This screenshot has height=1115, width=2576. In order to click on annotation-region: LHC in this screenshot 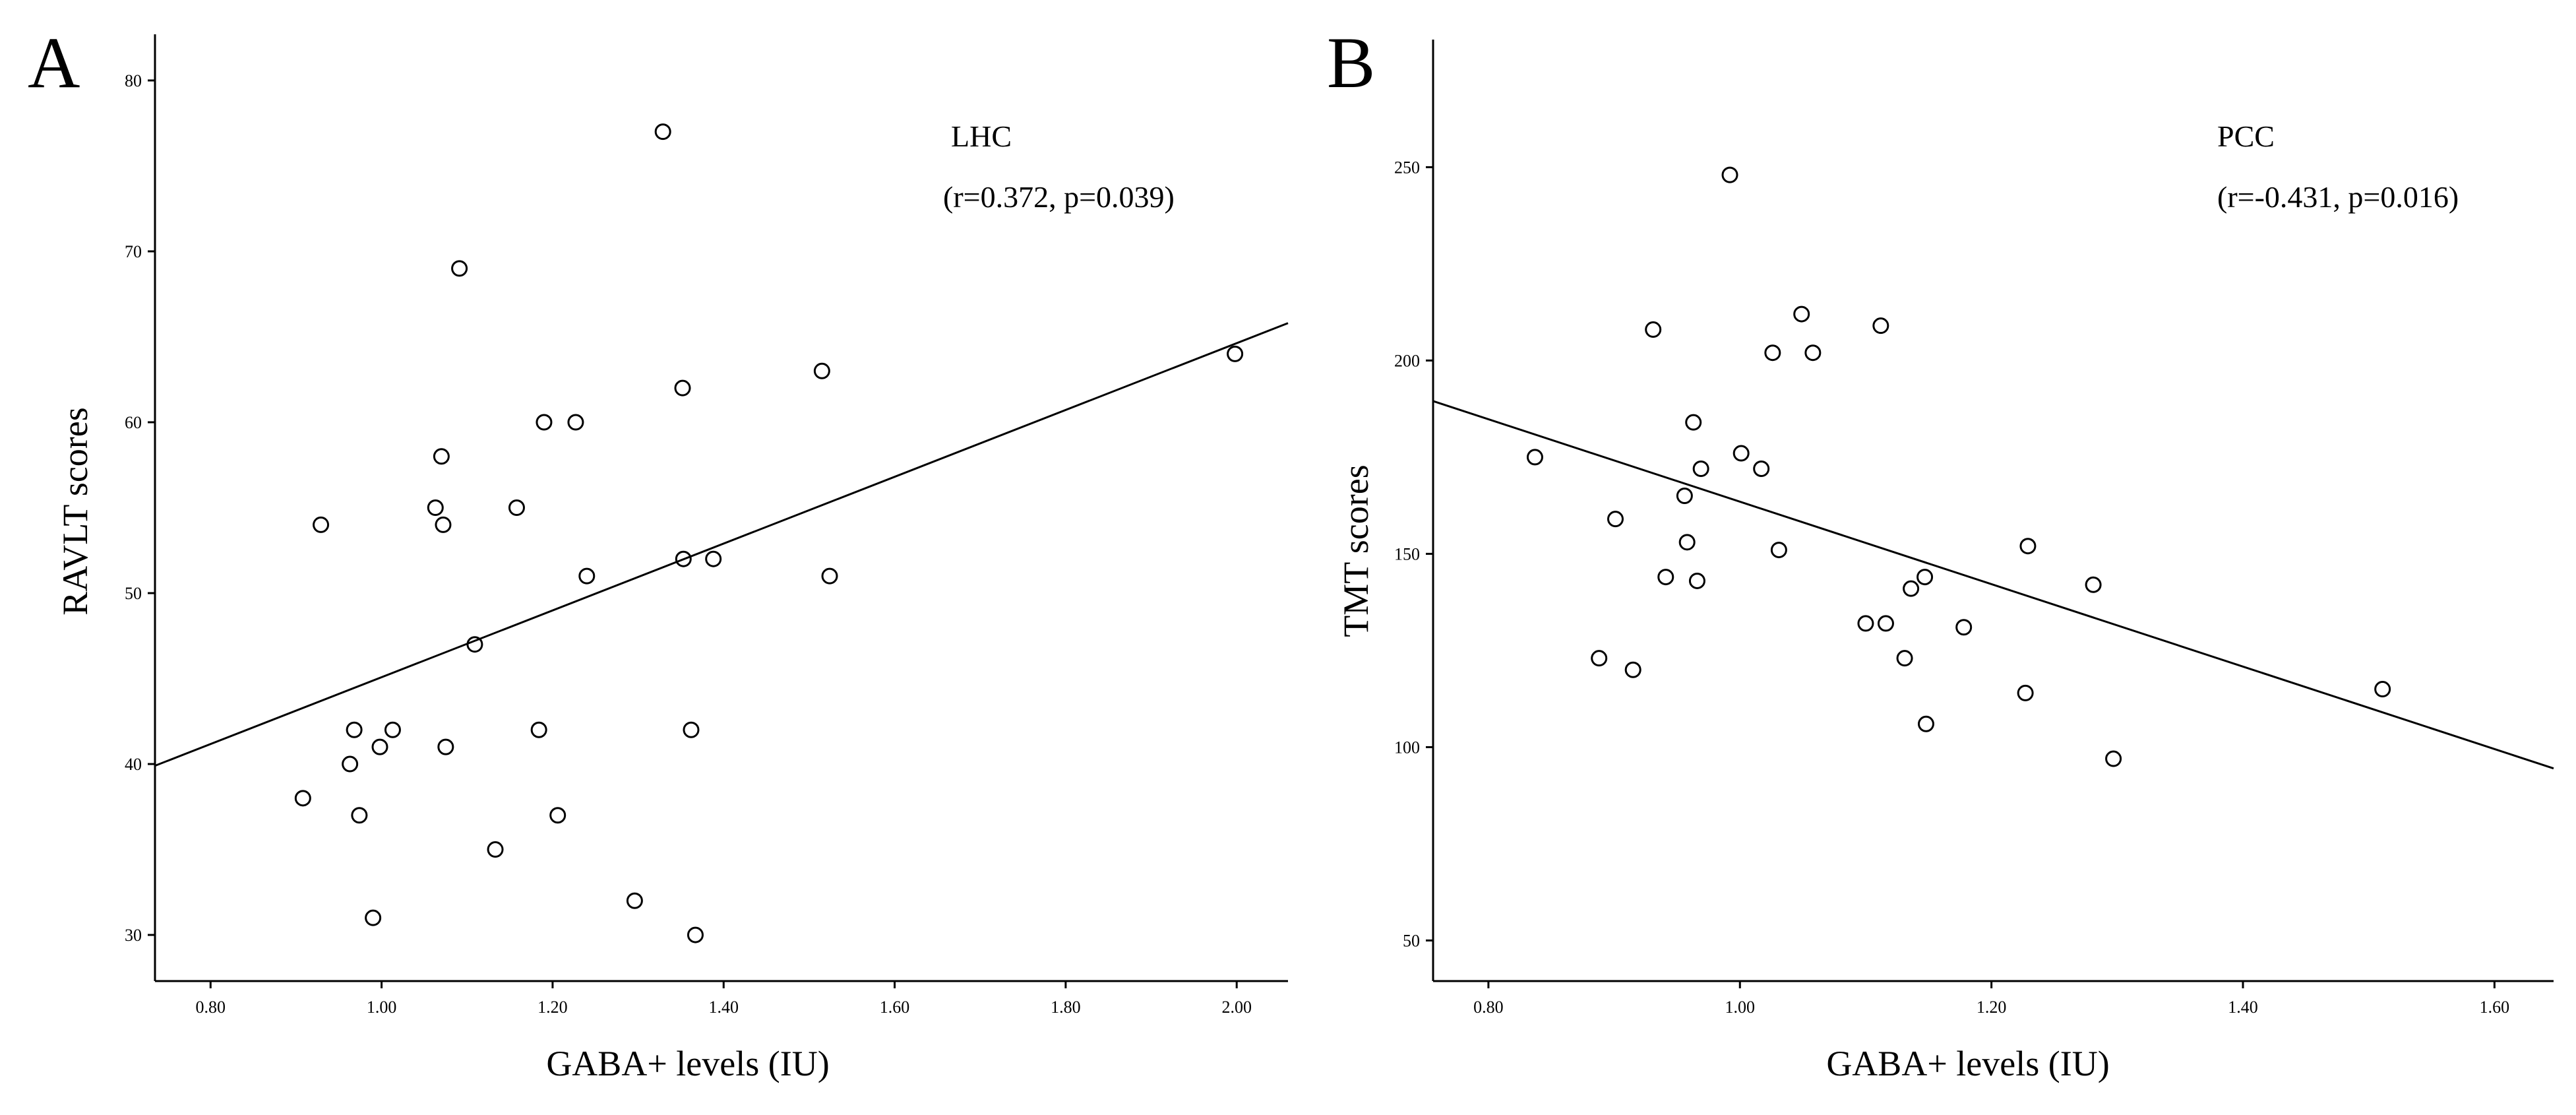, I will do `click(981, 136)`.